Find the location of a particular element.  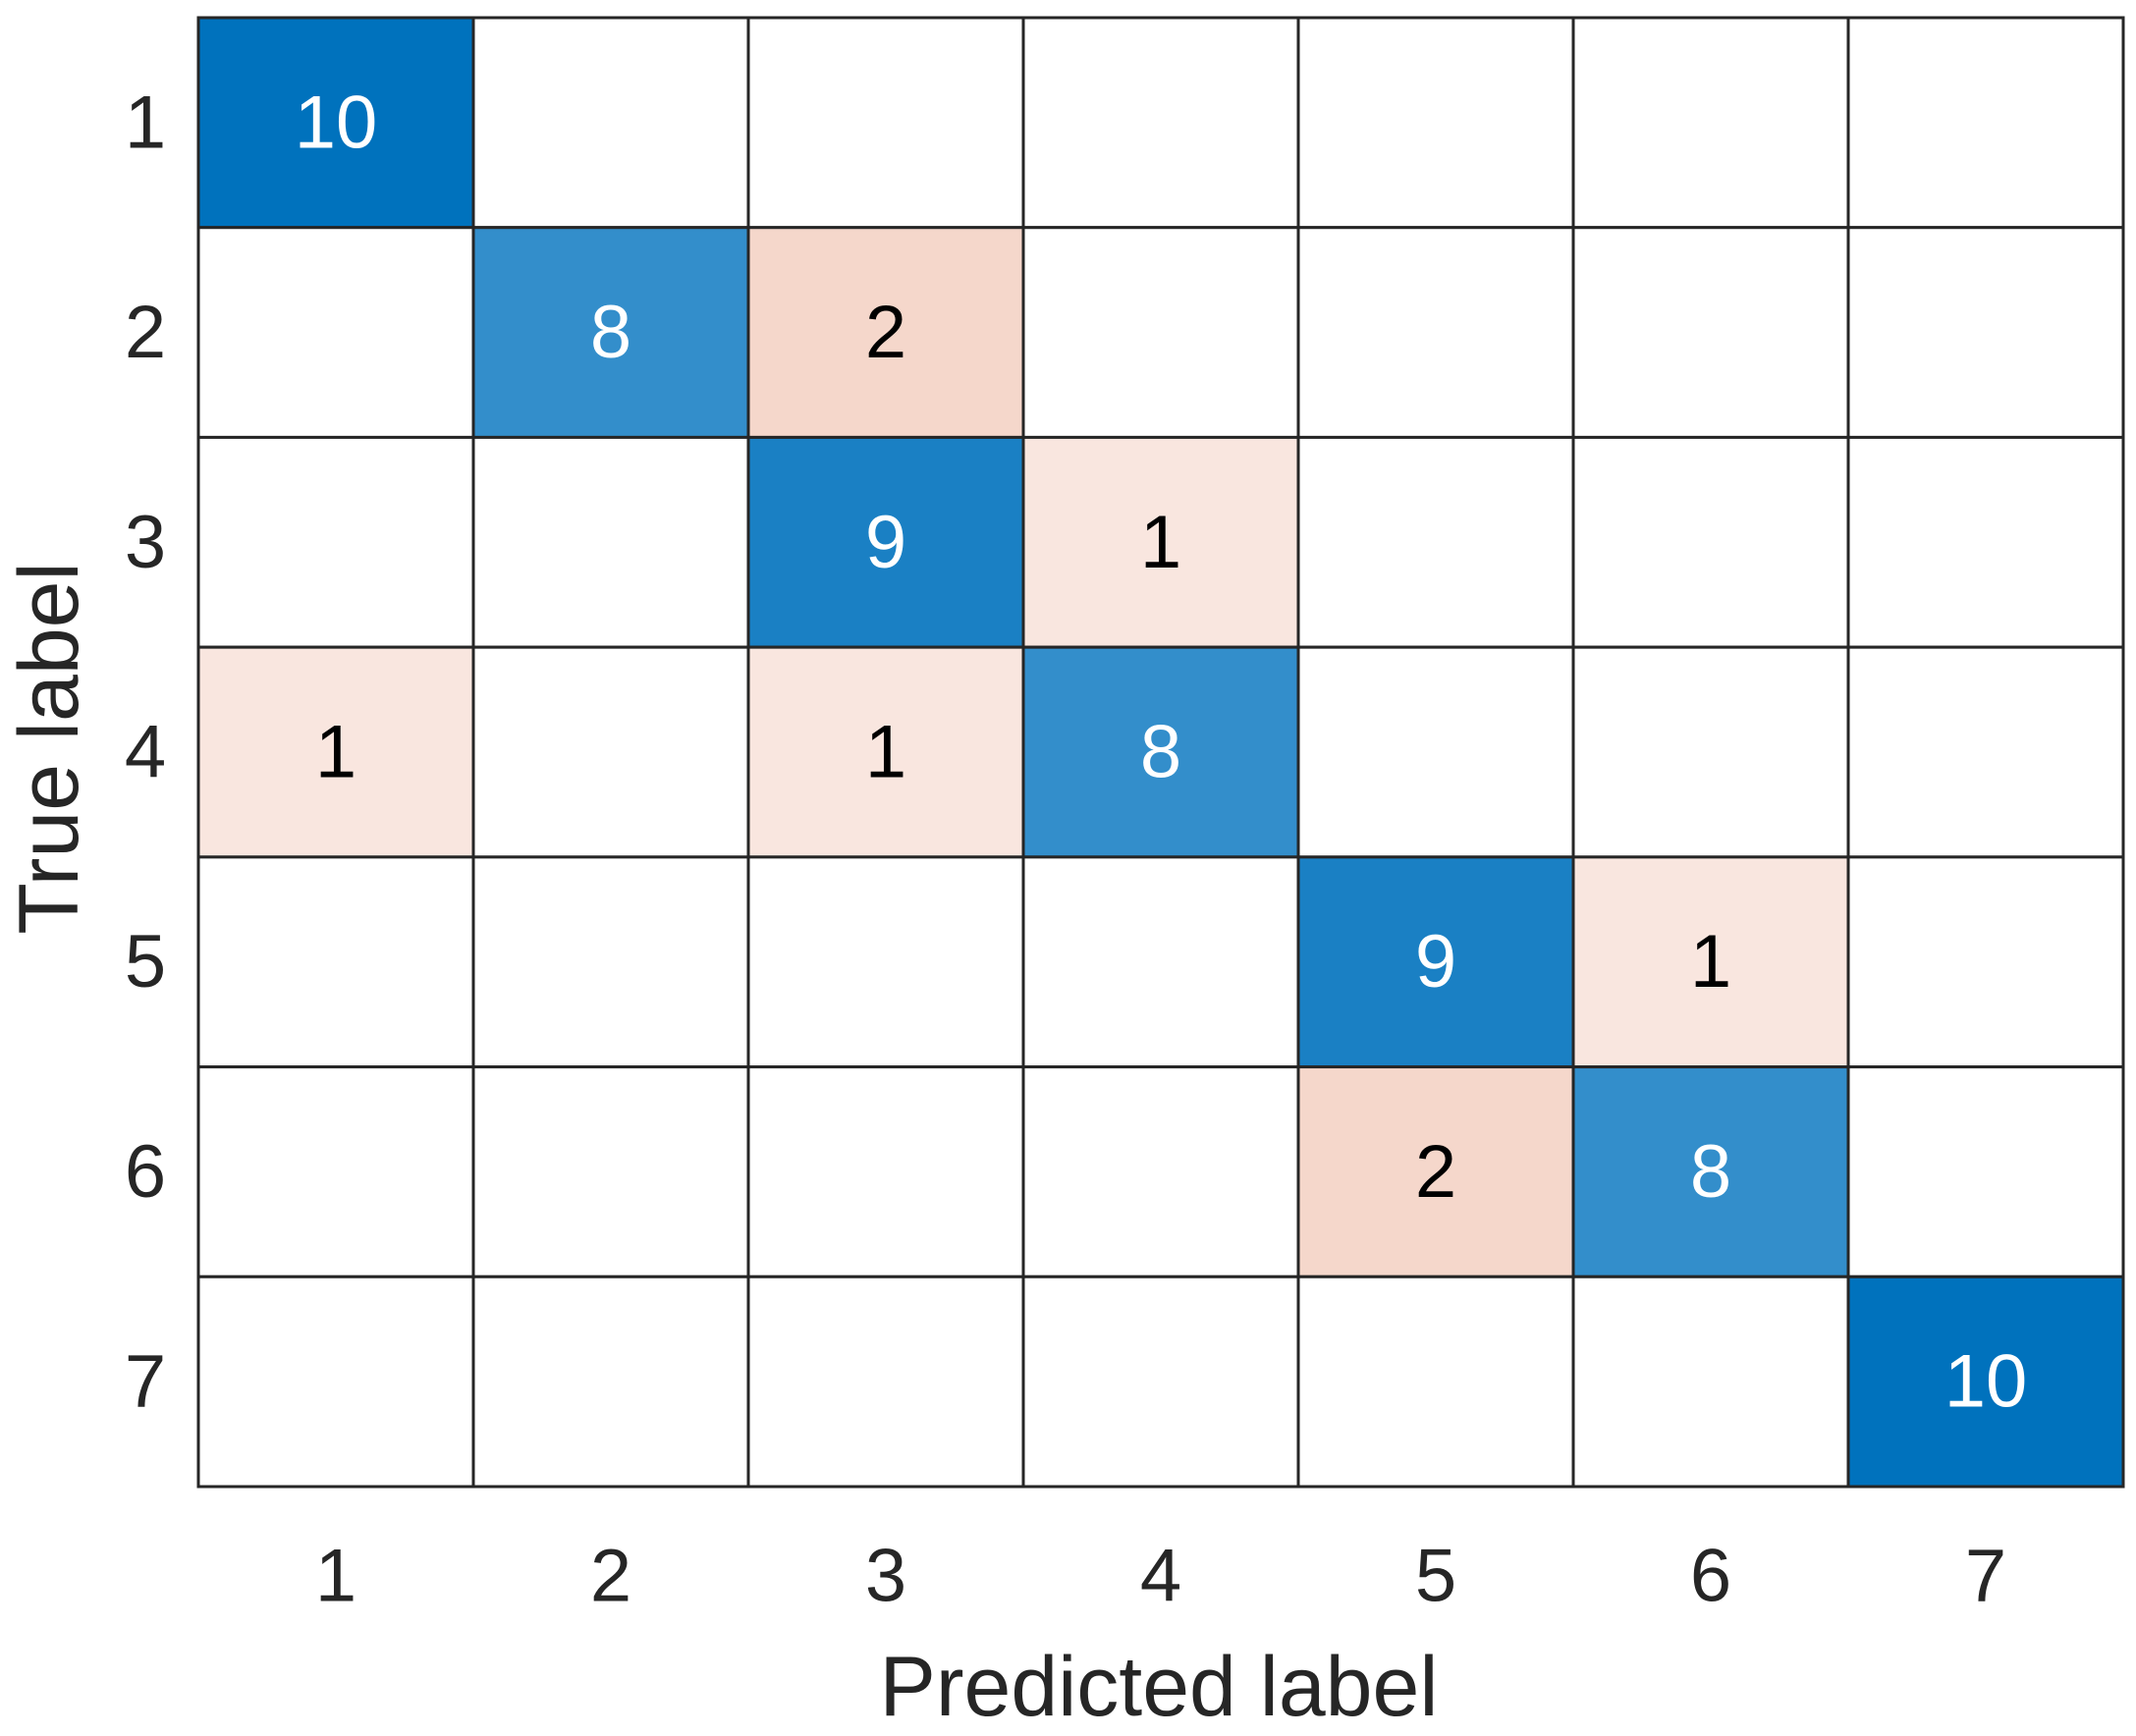

cell-value-r4-c4: 8 is located at coordinates (1161, 752).